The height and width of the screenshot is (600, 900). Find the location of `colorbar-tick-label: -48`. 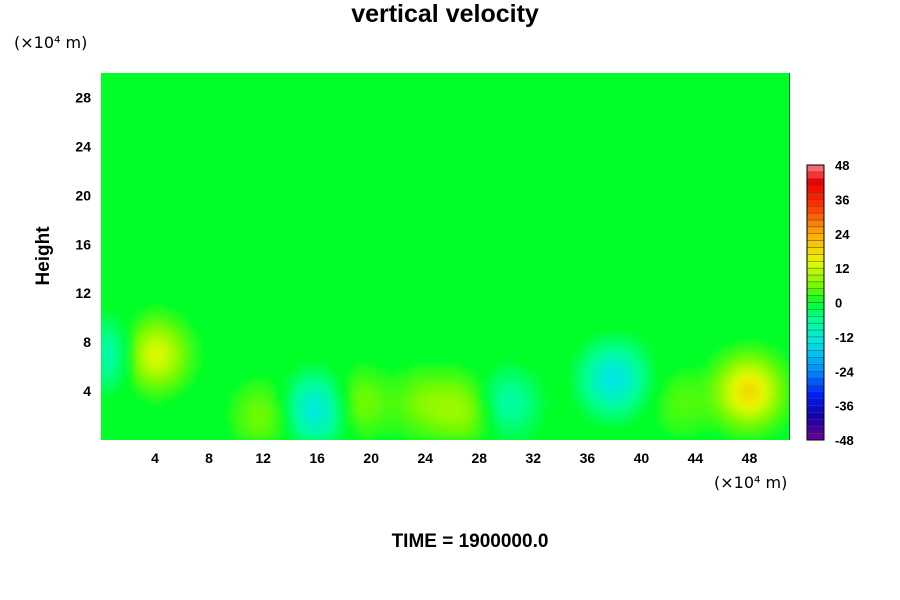

colorbar-tick-label: -48 is located at coordinates (844, 440).